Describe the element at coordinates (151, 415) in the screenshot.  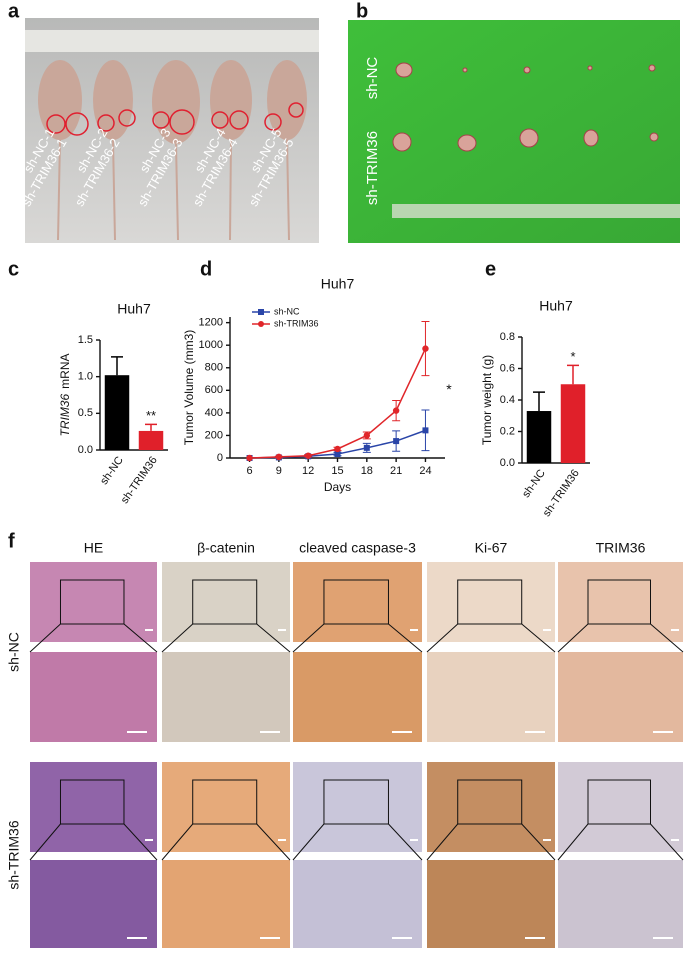
I see `significance: **` at that location.